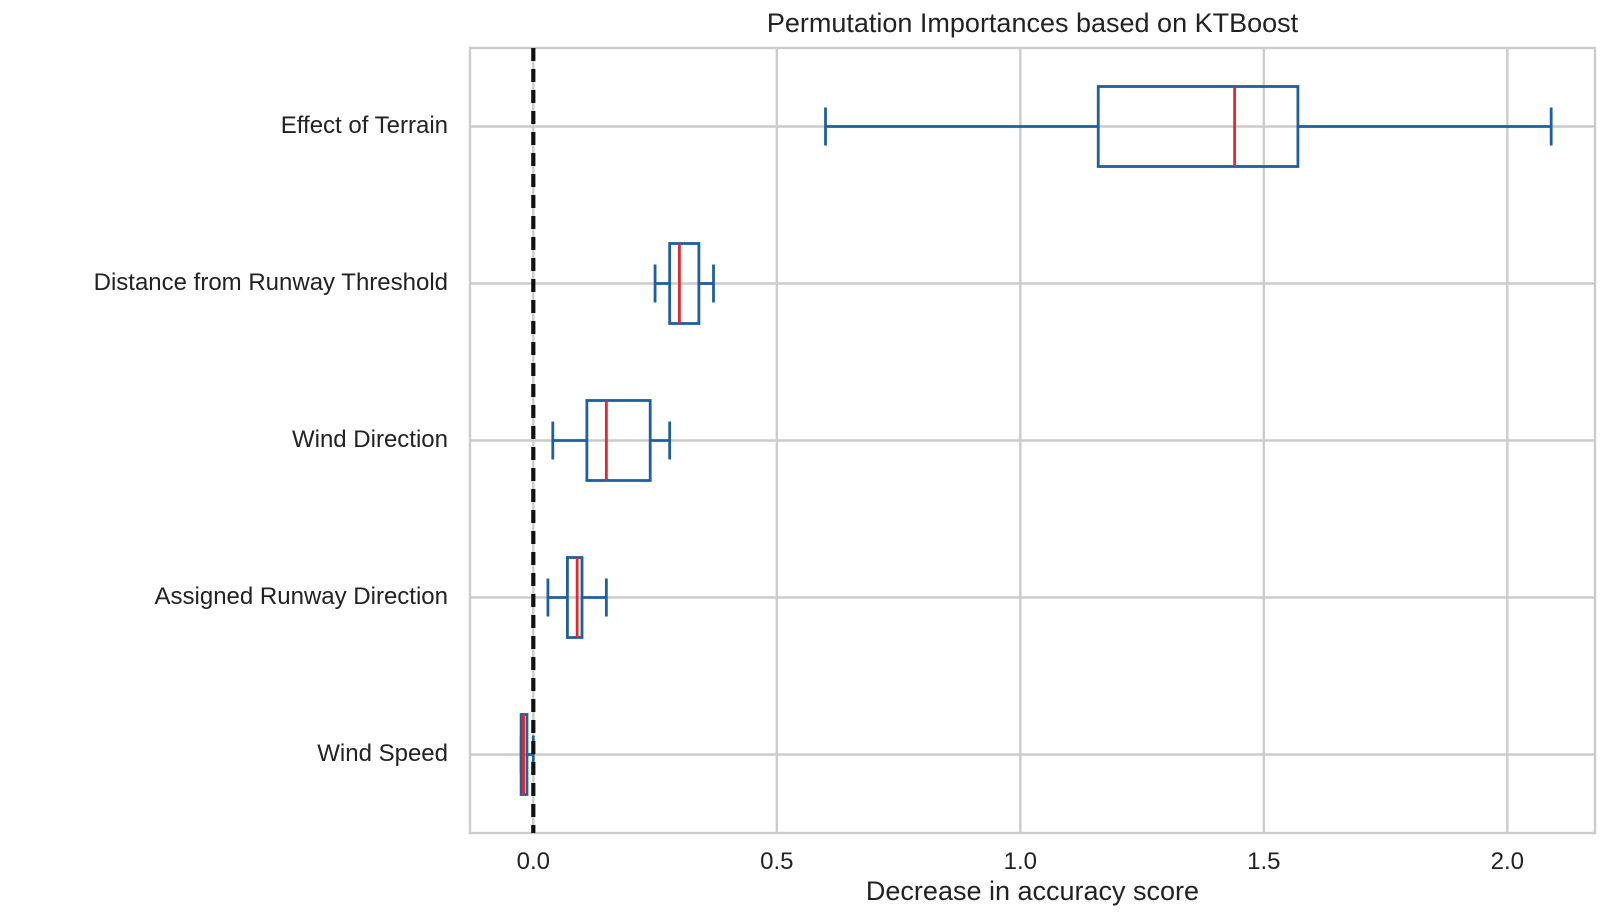  I want to click on y-tick-label: Effect of Terrain, so click(364, 125).